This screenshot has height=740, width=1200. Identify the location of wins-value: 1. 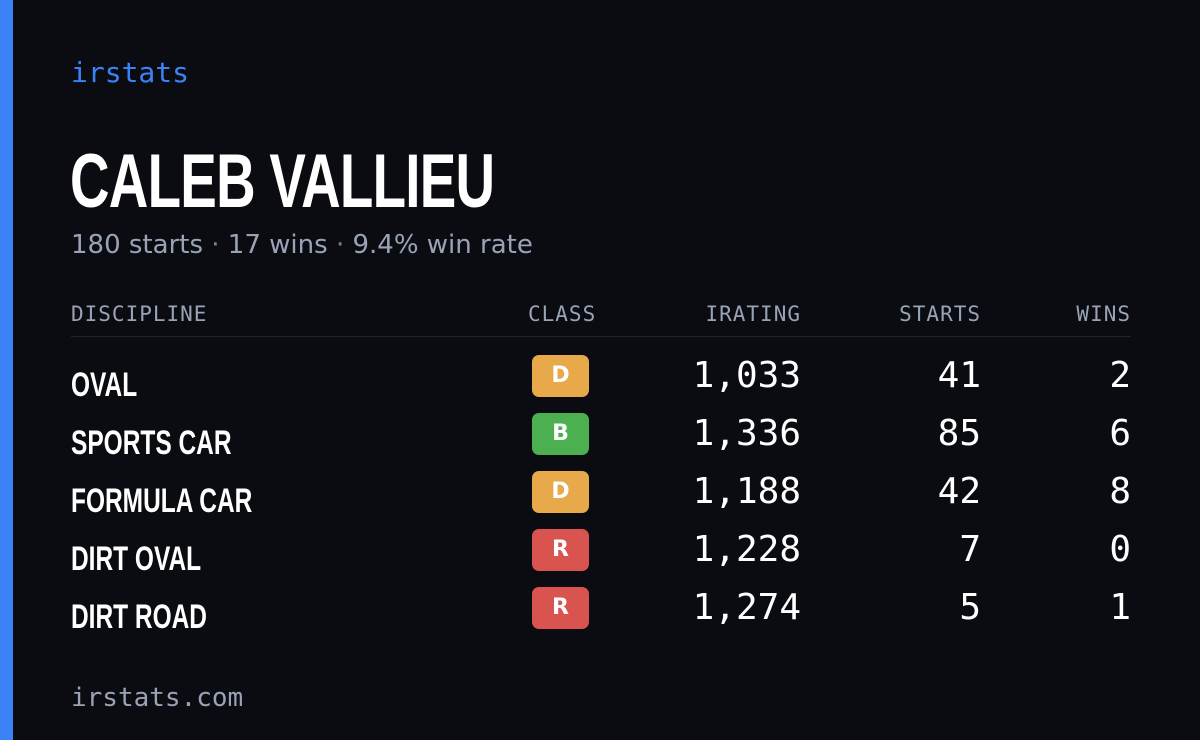
(1120, 607).